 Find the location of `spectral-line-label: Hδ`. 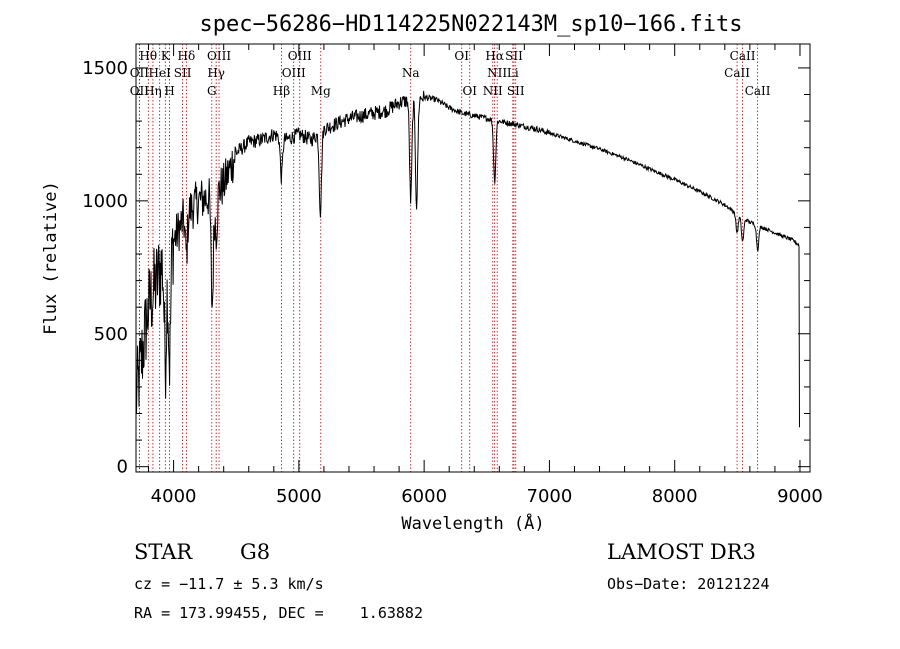

spectral-line-label: Hδ is located at coordinates (187, 56).